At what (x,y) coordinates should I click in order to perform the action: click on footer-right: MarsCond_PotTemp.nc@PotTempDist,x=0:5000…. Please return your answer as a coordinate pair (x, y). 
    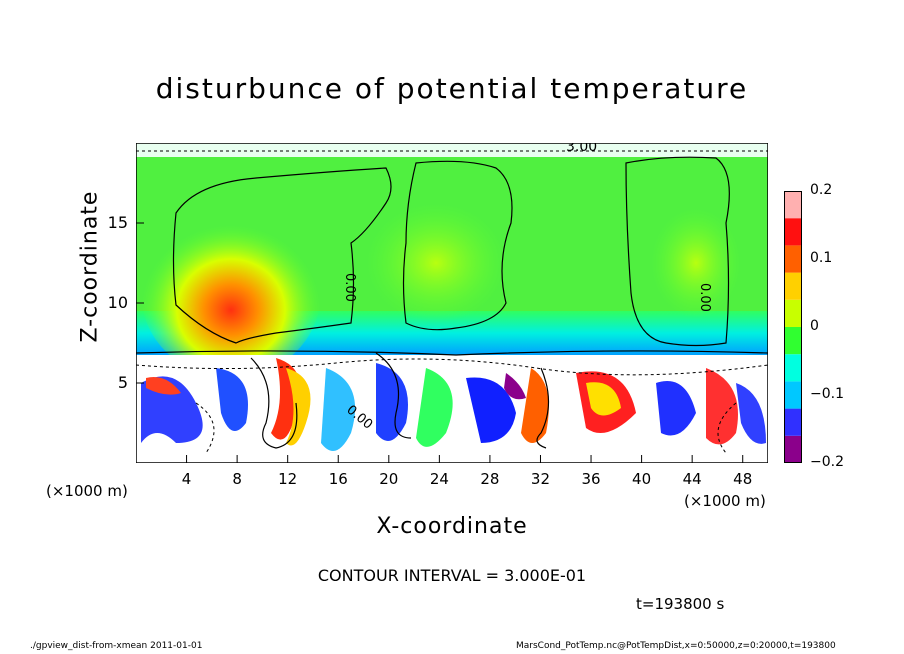
    Looking at the image, I should click on (676, 646).